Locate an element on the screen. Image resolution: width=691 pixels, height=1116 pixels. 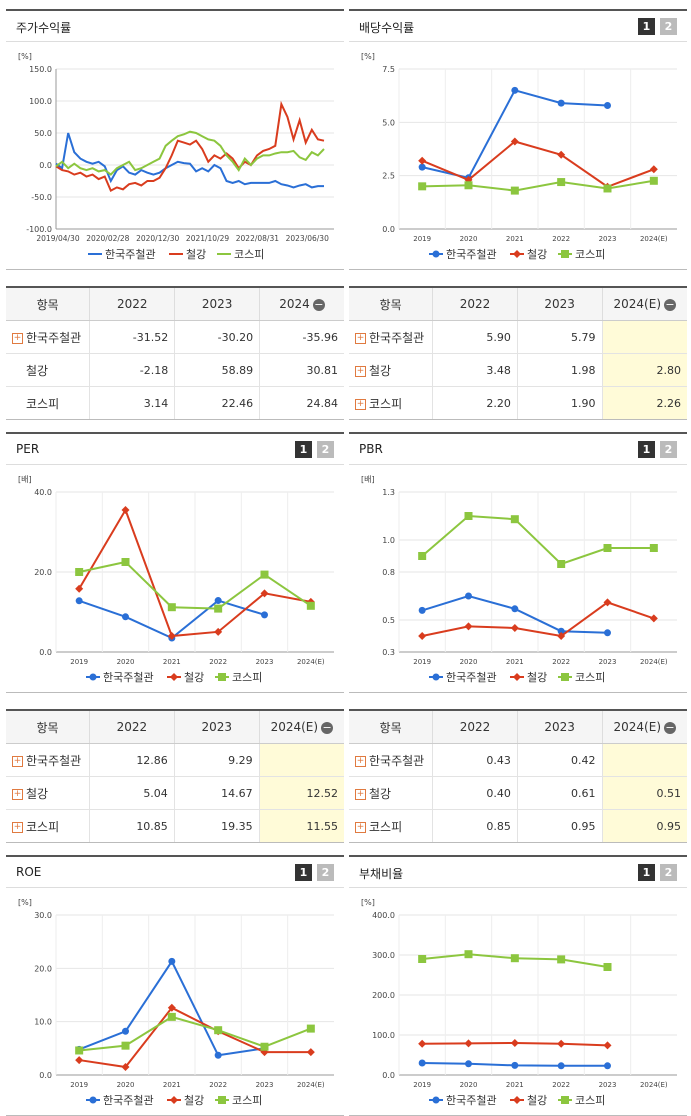
y-tick-label: -50.0 is located at coordinates (41, 197).